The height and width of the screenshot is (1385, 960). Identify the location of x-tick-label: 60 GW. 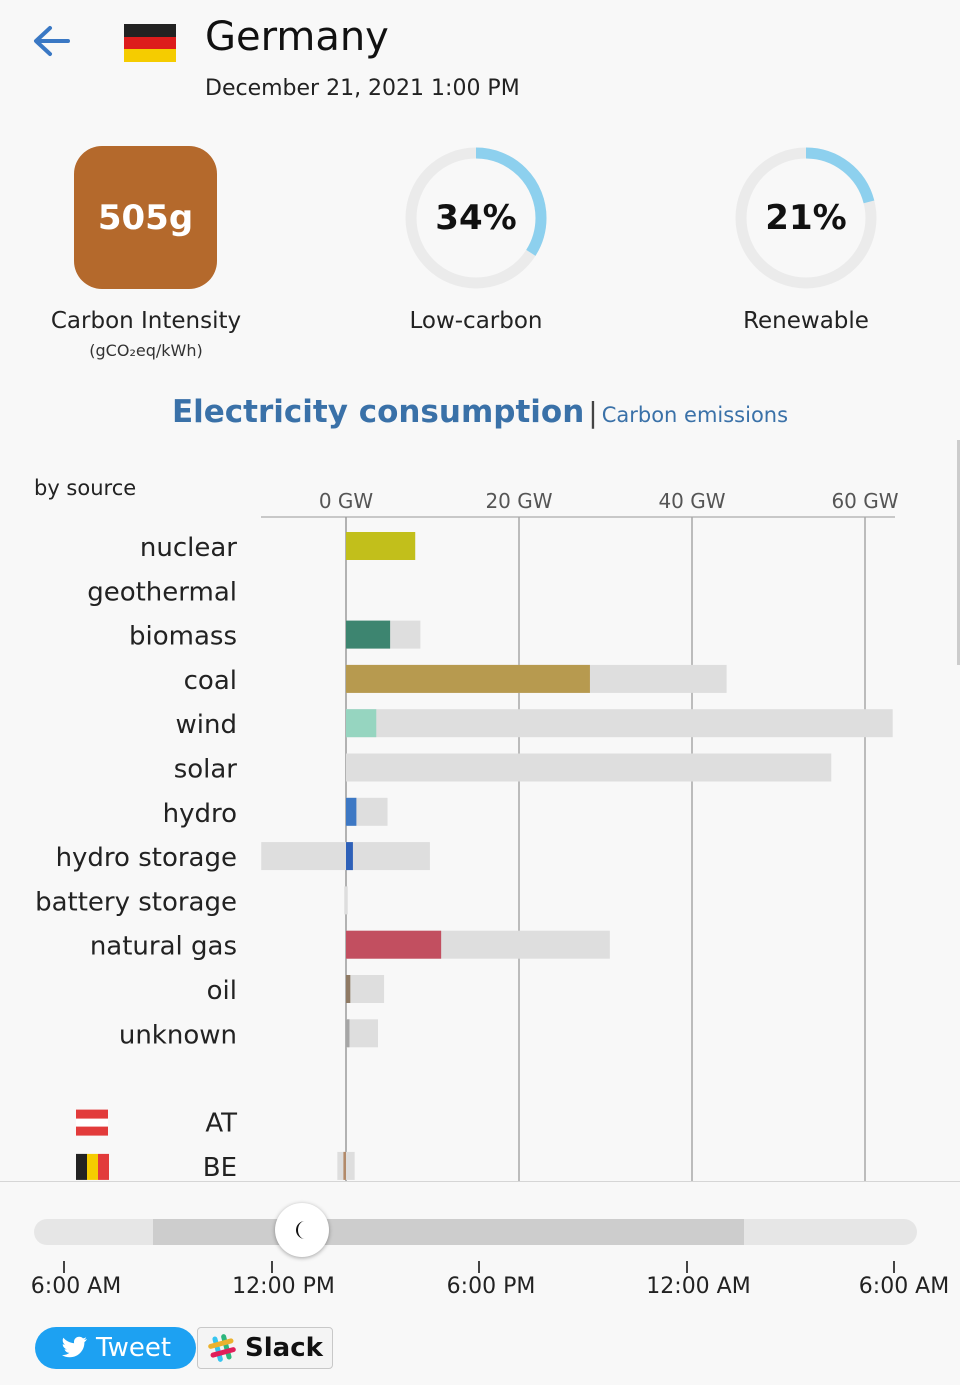
(864, 501).